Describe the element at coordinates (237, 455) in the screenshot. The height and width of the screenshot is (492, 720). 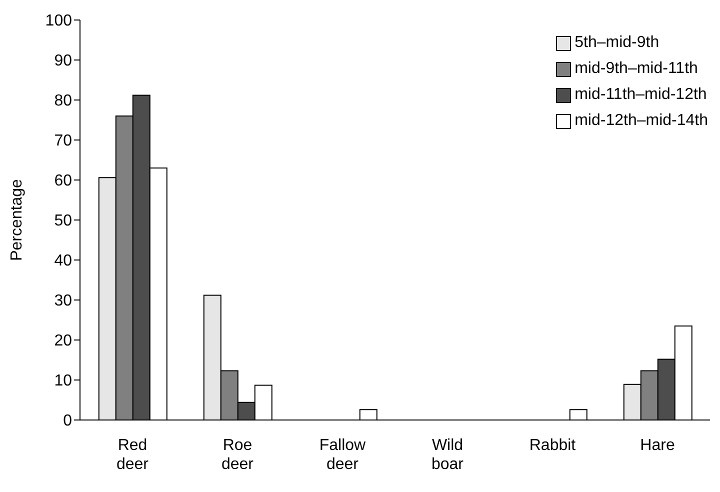
I see `x-tick-label: Roe deer` at that location.